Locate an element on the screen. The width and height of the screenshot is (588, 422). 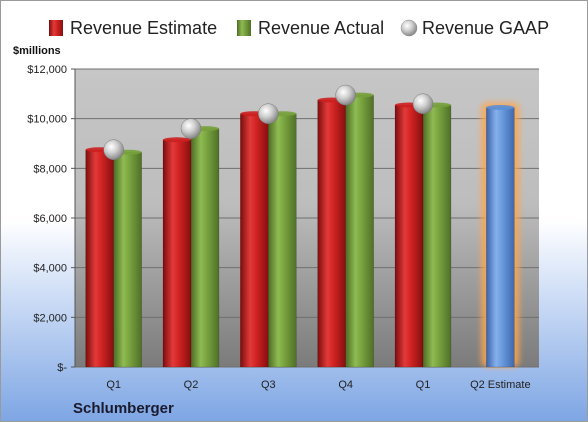
company-name: Schlumberger is located at coordinates (123, 408).